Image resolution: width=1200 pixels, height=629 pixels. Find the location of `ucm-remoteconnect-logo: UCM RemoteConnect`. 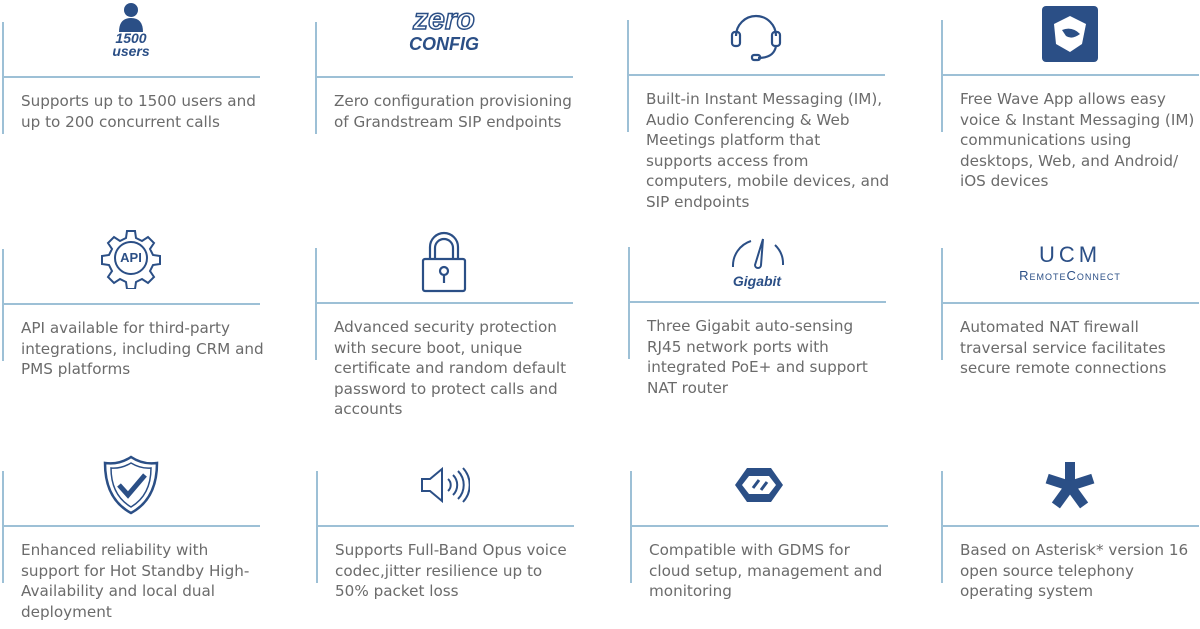

ucm-remoteconnect-logo: UCM RemoteConnect is located at coordinates (1070, 262).